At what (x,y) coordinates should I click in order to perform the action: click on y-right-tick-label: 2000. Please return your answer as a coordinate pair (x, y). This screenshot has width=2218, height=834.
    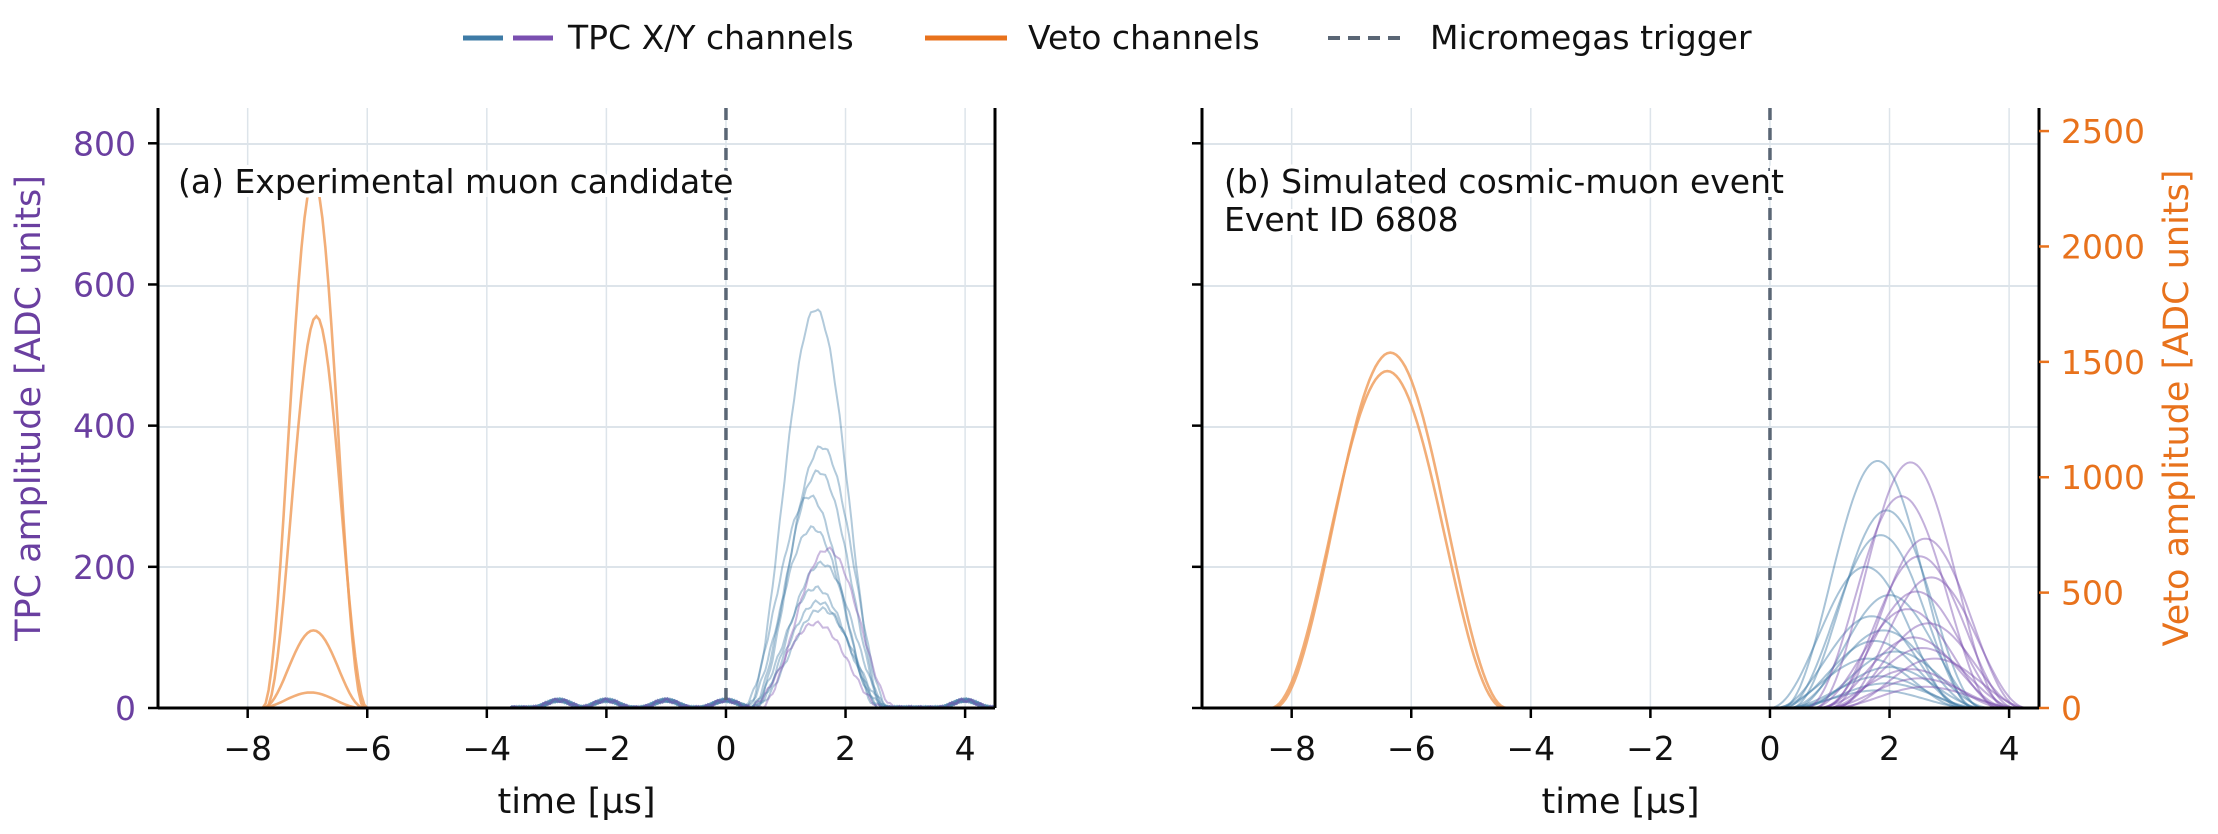
    Looking at the image, I should click on (2103, 246).